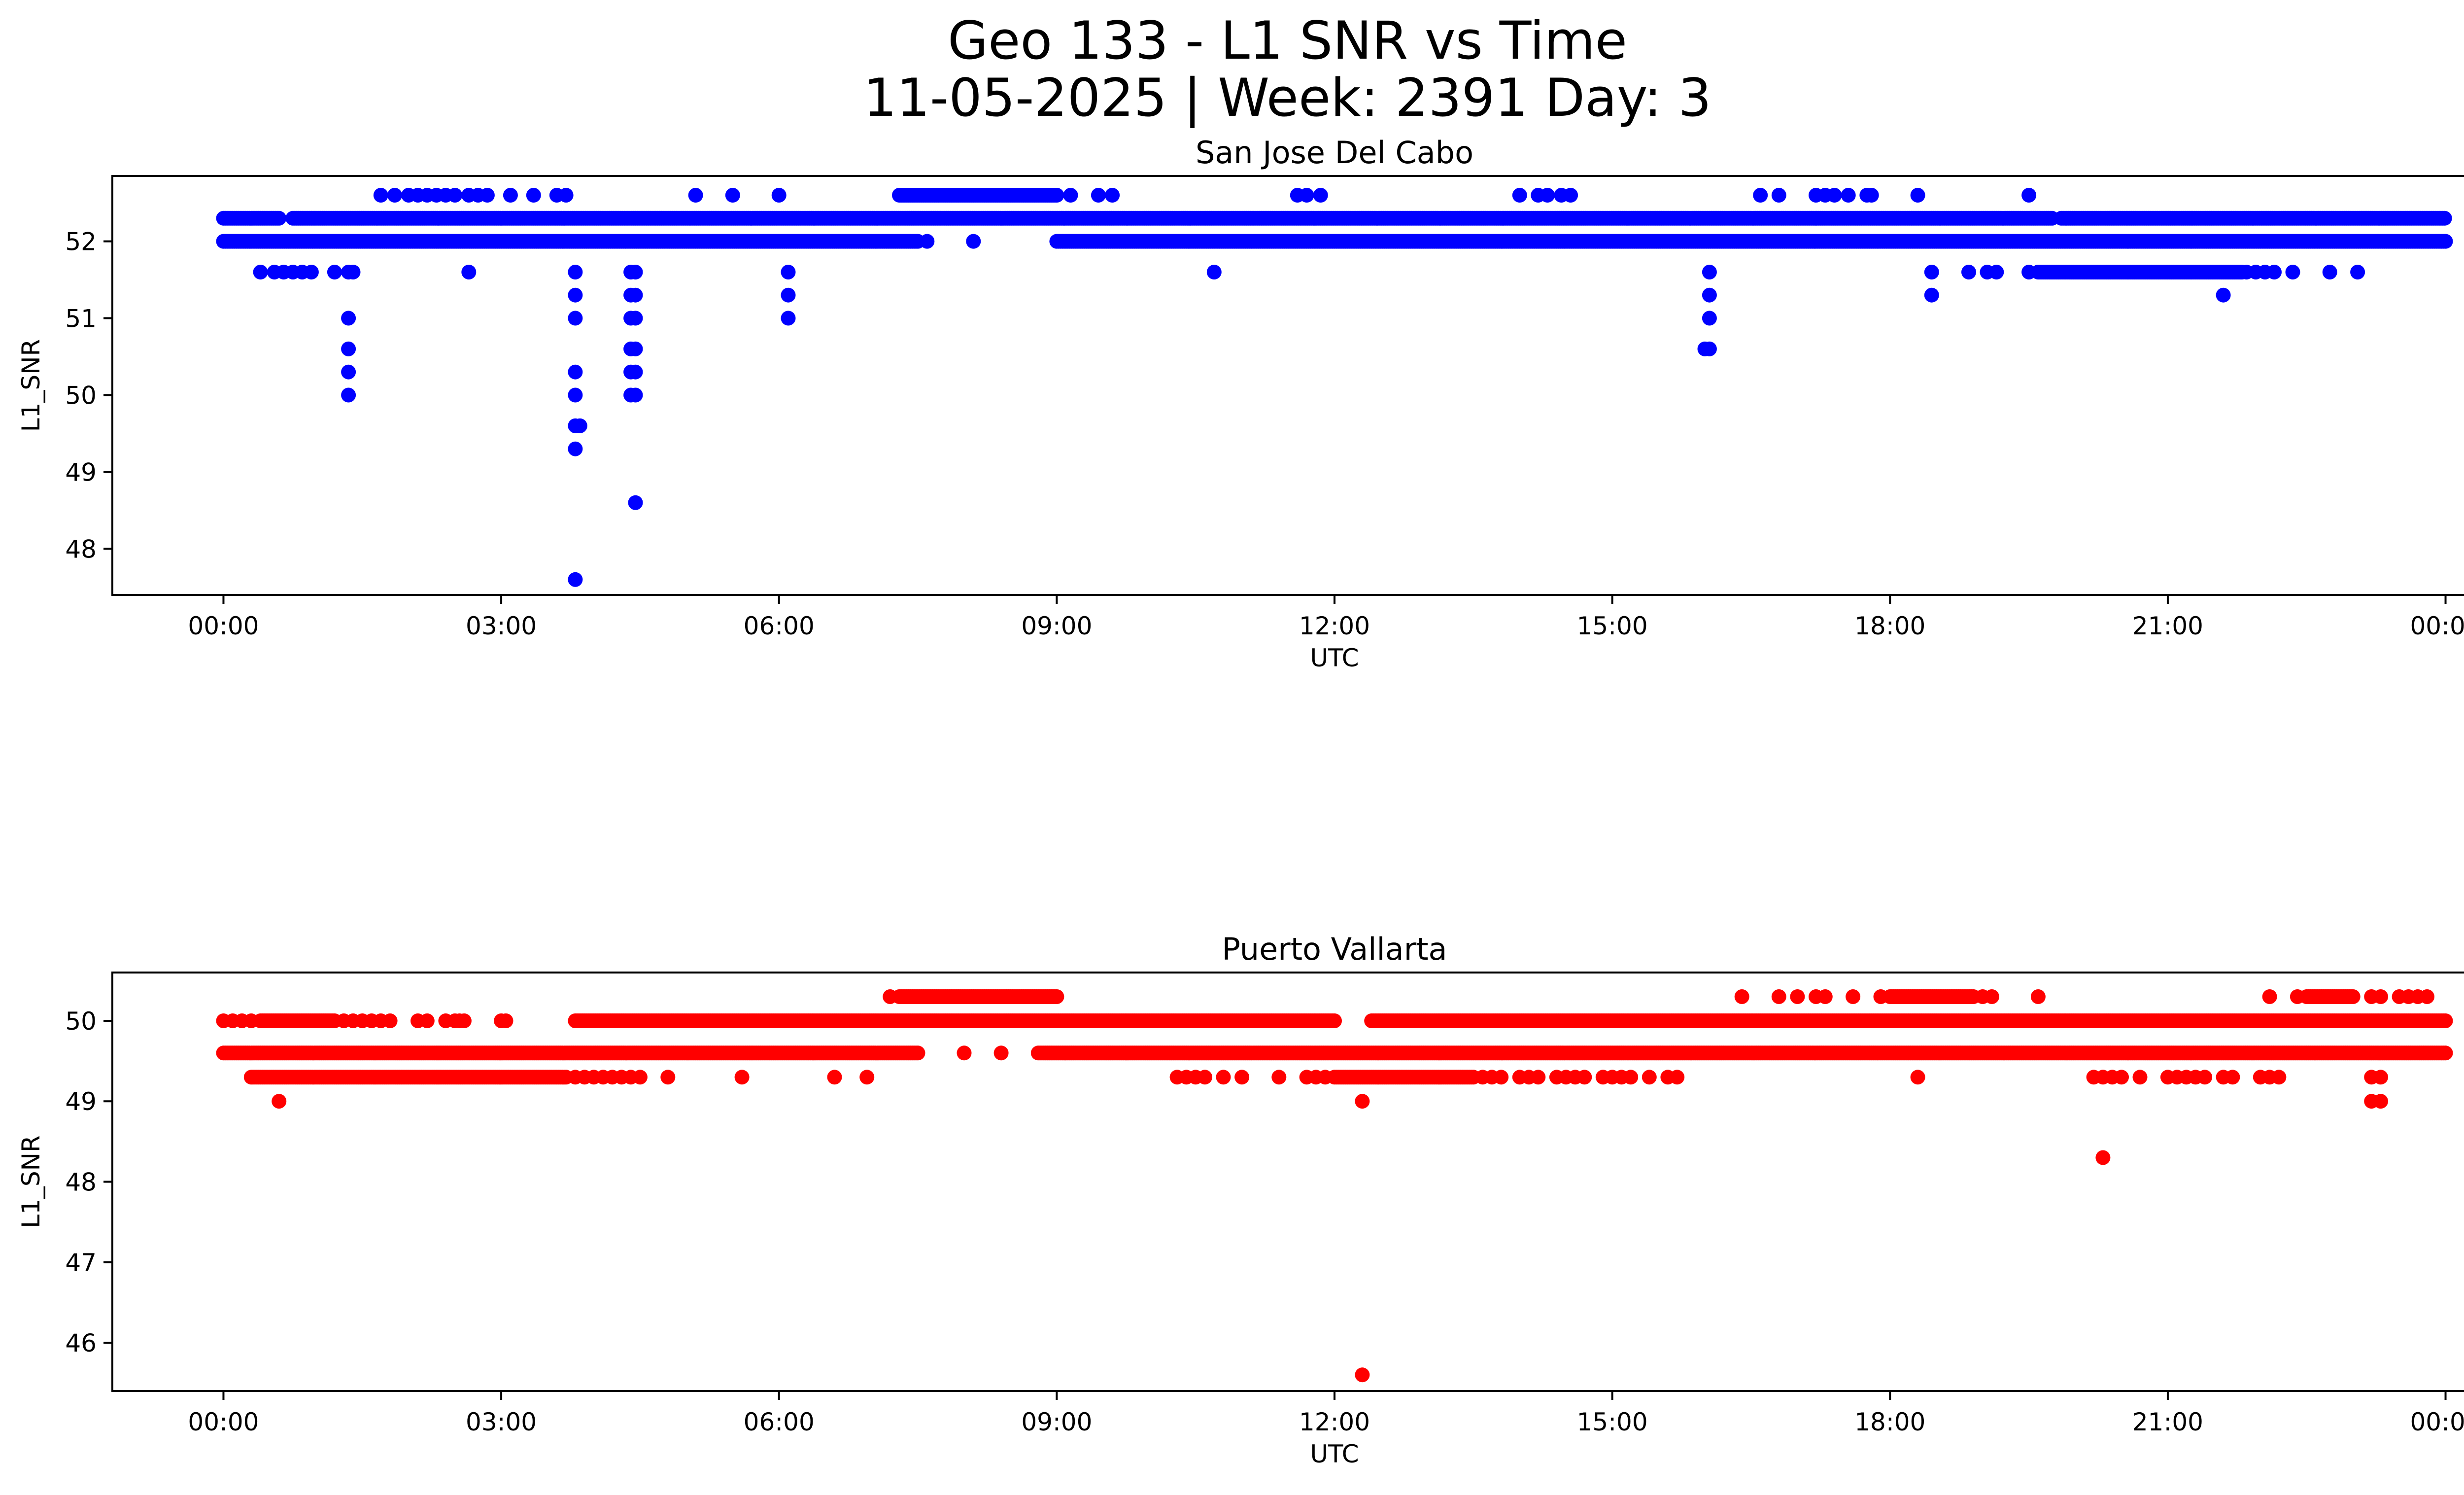  I want to click on x-tick-label: 06:00, so click(779, 626).